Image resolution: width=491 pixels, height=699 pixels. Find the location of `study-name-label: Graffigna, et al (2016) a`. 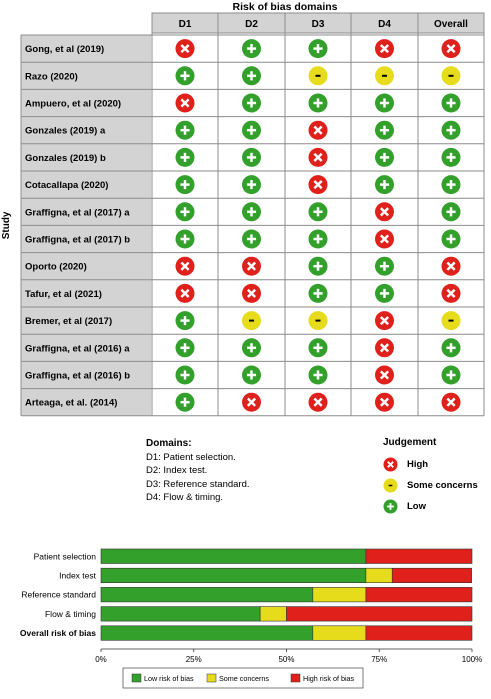

study-name-label: Graffigna, et al (2016) a is located at coordinates (77, 348).